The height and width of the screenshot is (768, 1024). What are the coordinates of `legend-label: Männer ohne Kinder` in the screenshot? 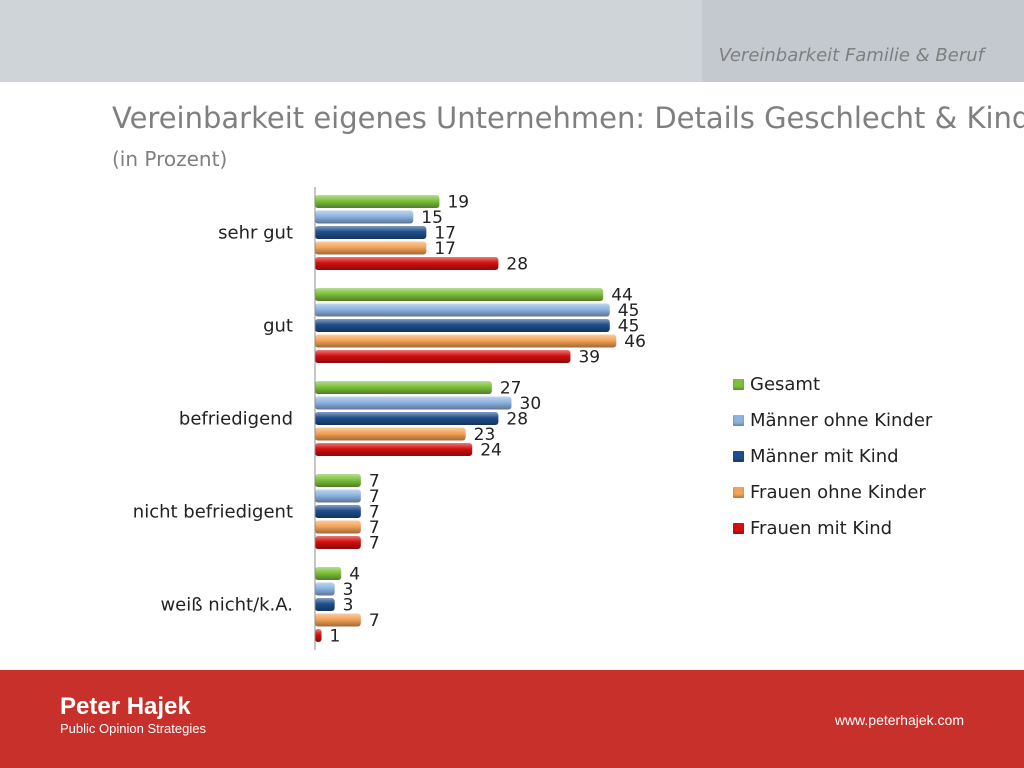 It's located at (841, 420).